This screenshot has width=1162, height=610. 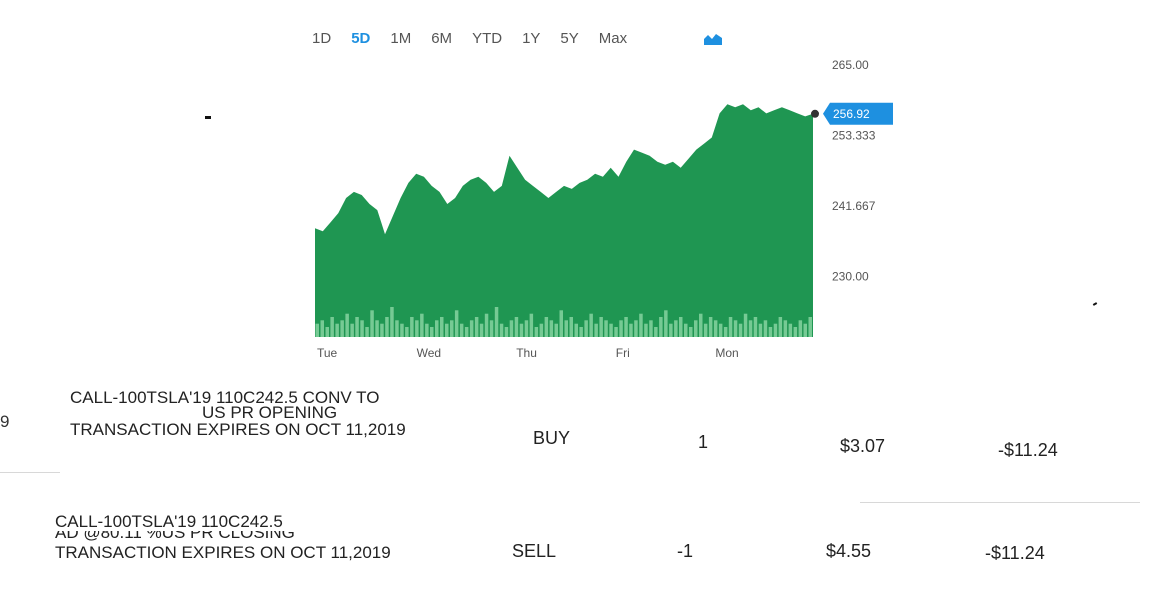 I want to click on current-price-label: 256.92, so click(x=851, y=114).